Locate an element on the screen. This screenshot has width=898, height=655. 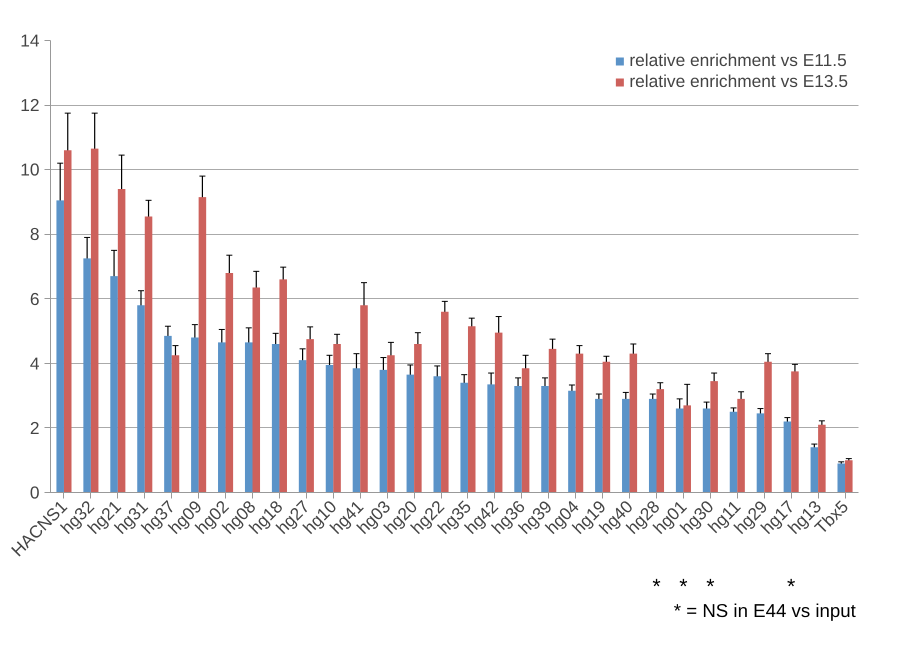
y-tick-label: 6 is located at coordinates (35, 298).